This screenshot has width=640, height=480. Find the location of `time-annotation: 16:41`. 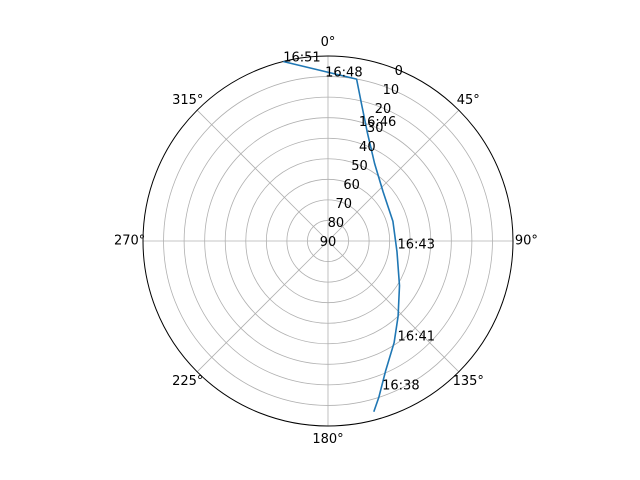

time-annotation: 16:41 is located at coordinates (416, 336).